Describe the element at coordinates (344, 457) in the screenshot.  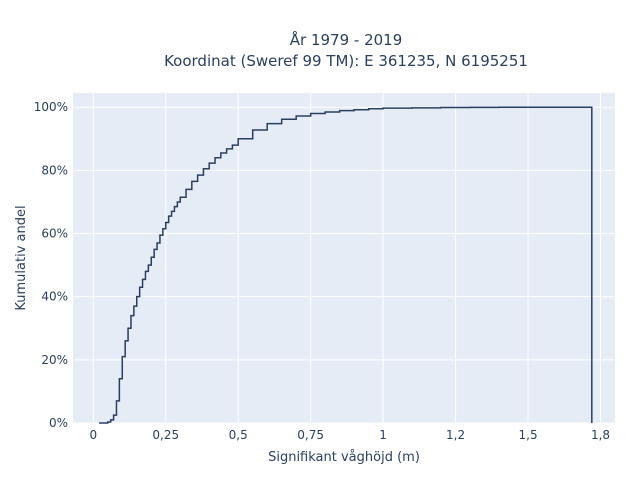
I see `x-axis-title: Signifikant våghöjd (m)` at that location.